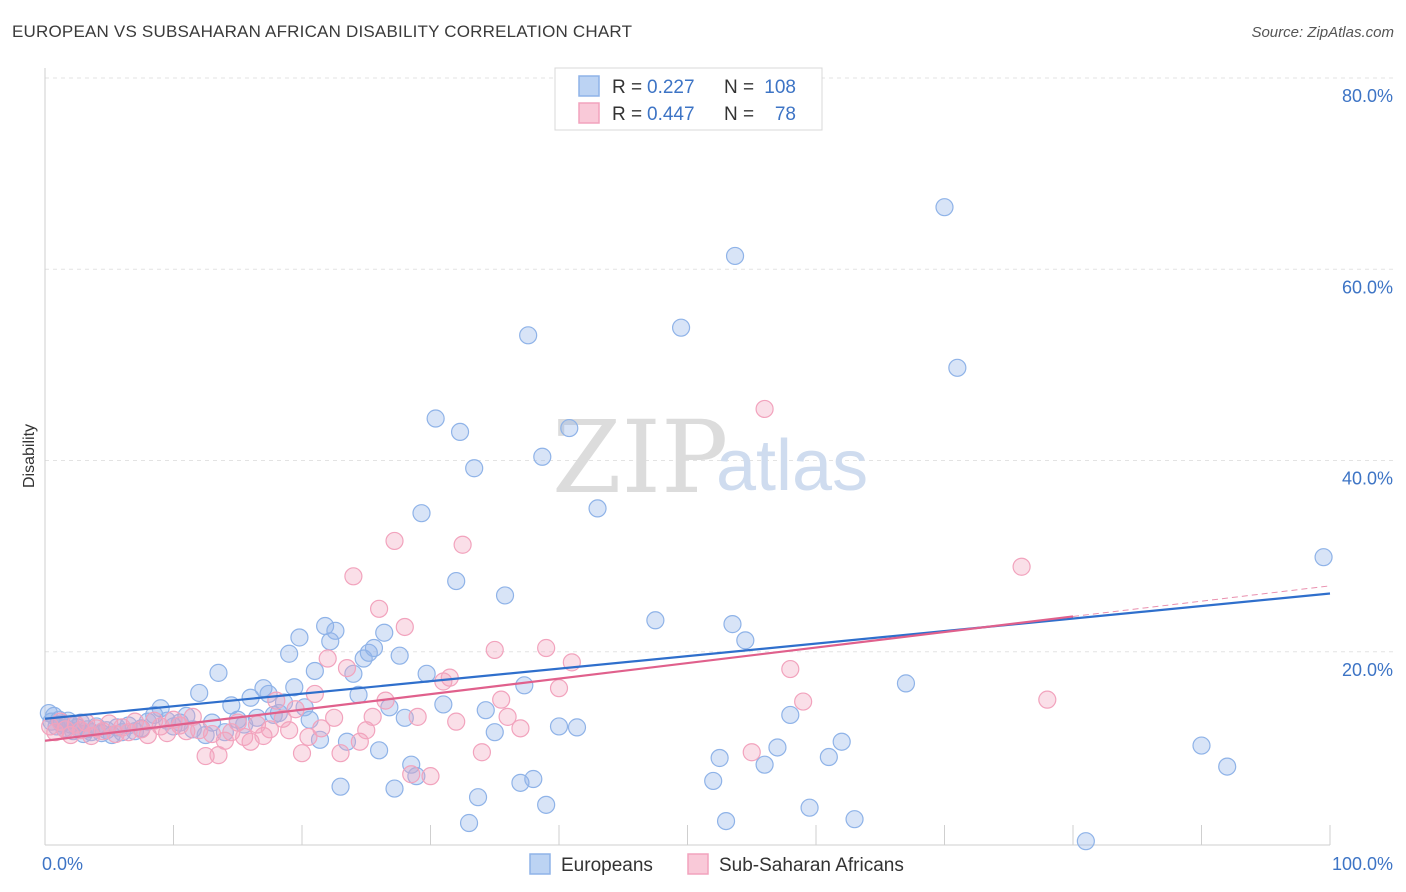 This screenshot has height=892, width=1406. What do you see at coordinates (62, 864) in the screenshot?
I see `x-tick-label-start: 0.0%` at bounding box center [62, 864].